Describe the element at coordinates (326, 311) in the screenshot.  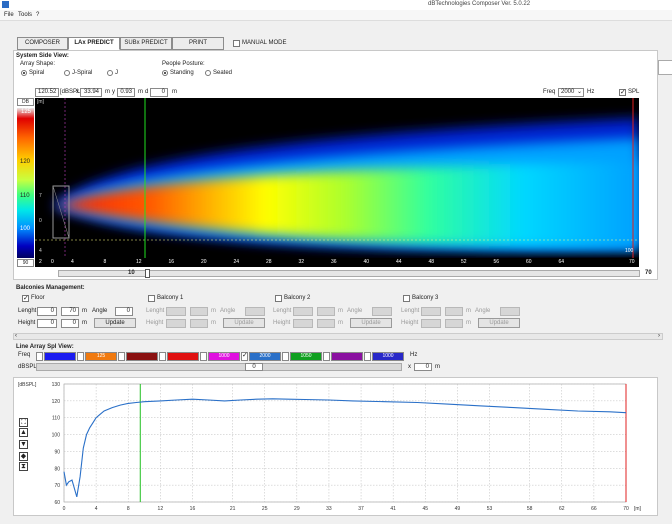
I see `balcony-2-length-b` at that location.